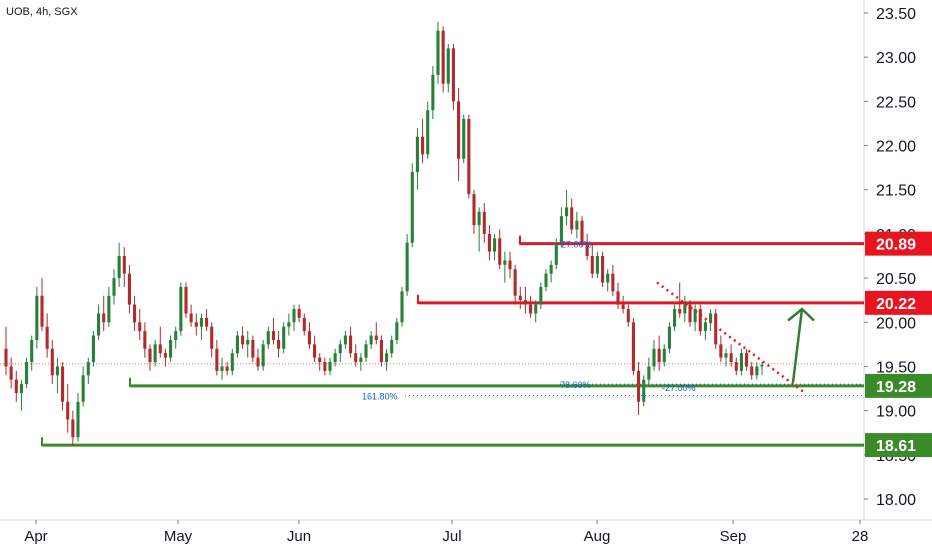 This screenshot has width=932, height=550. Describe the element at coordinates (178, 536) in the screenshot. I see `time-tick-label: May` at that location.